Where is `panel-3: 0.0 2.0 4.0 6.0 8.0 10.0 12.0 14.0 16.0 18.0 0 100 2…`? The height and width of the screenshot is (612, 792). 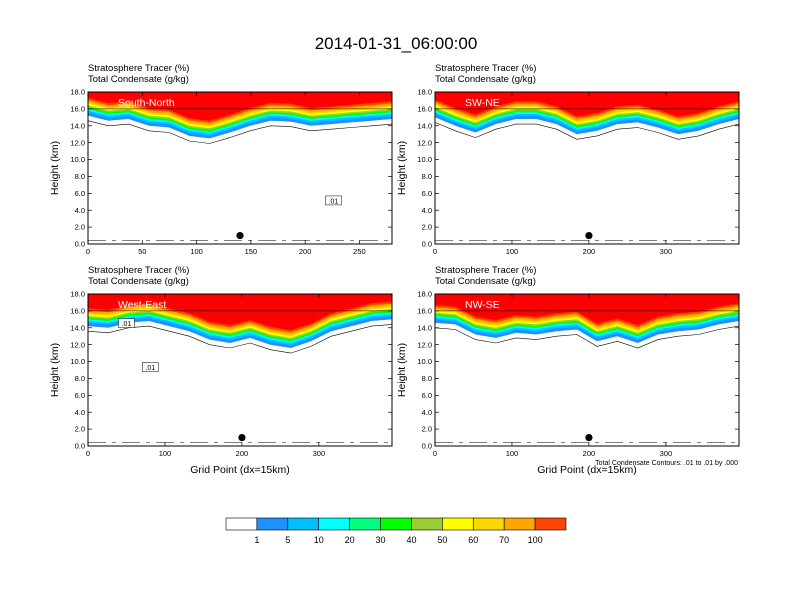 panel-3: 0.0 2.0 4.0 6.0 8.0 10.0 12.0 14.0 16.0 18.0 0 100 2… is located at coordinates (568, 370).